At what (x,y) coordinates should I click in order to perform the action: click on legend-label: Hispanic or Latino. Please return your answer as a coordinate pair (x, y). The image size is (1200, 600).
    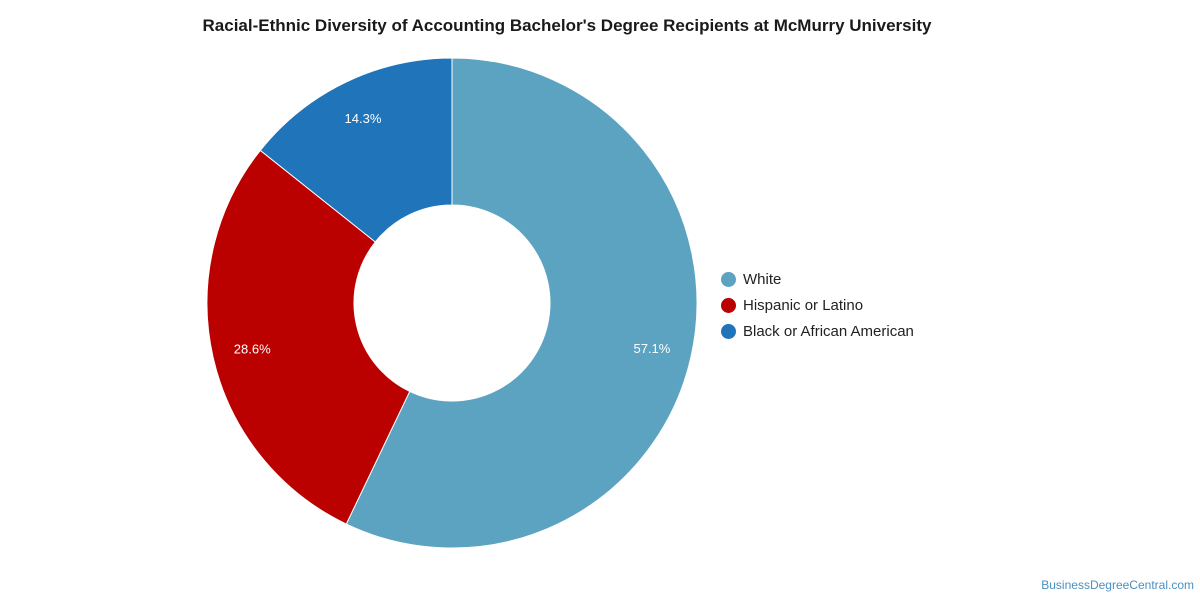
    Looking at the image, I should click on (803, 305).